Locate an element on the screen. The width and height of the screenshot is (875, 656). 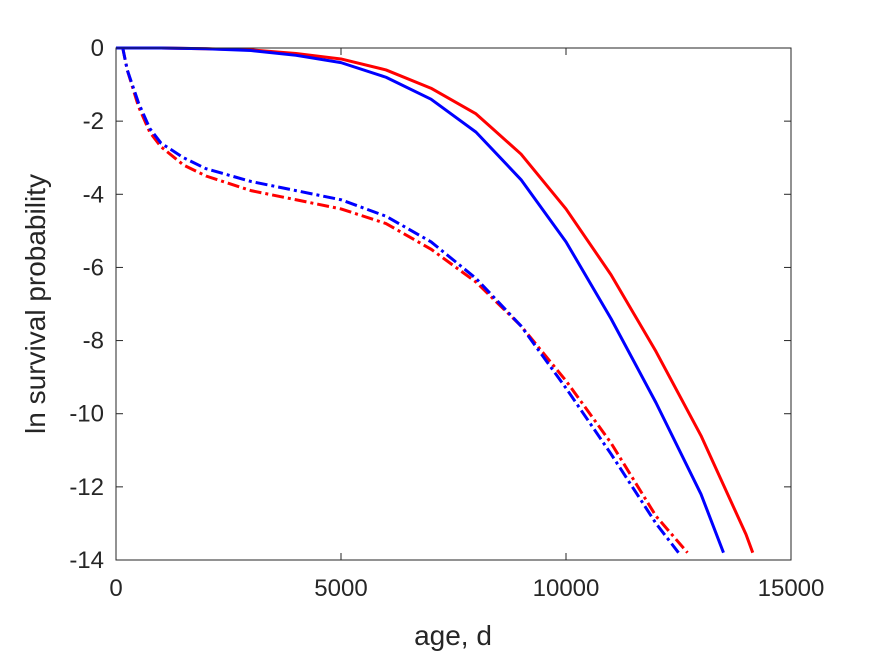
x-tick-label: 0 is located at coordinates (115, 588).